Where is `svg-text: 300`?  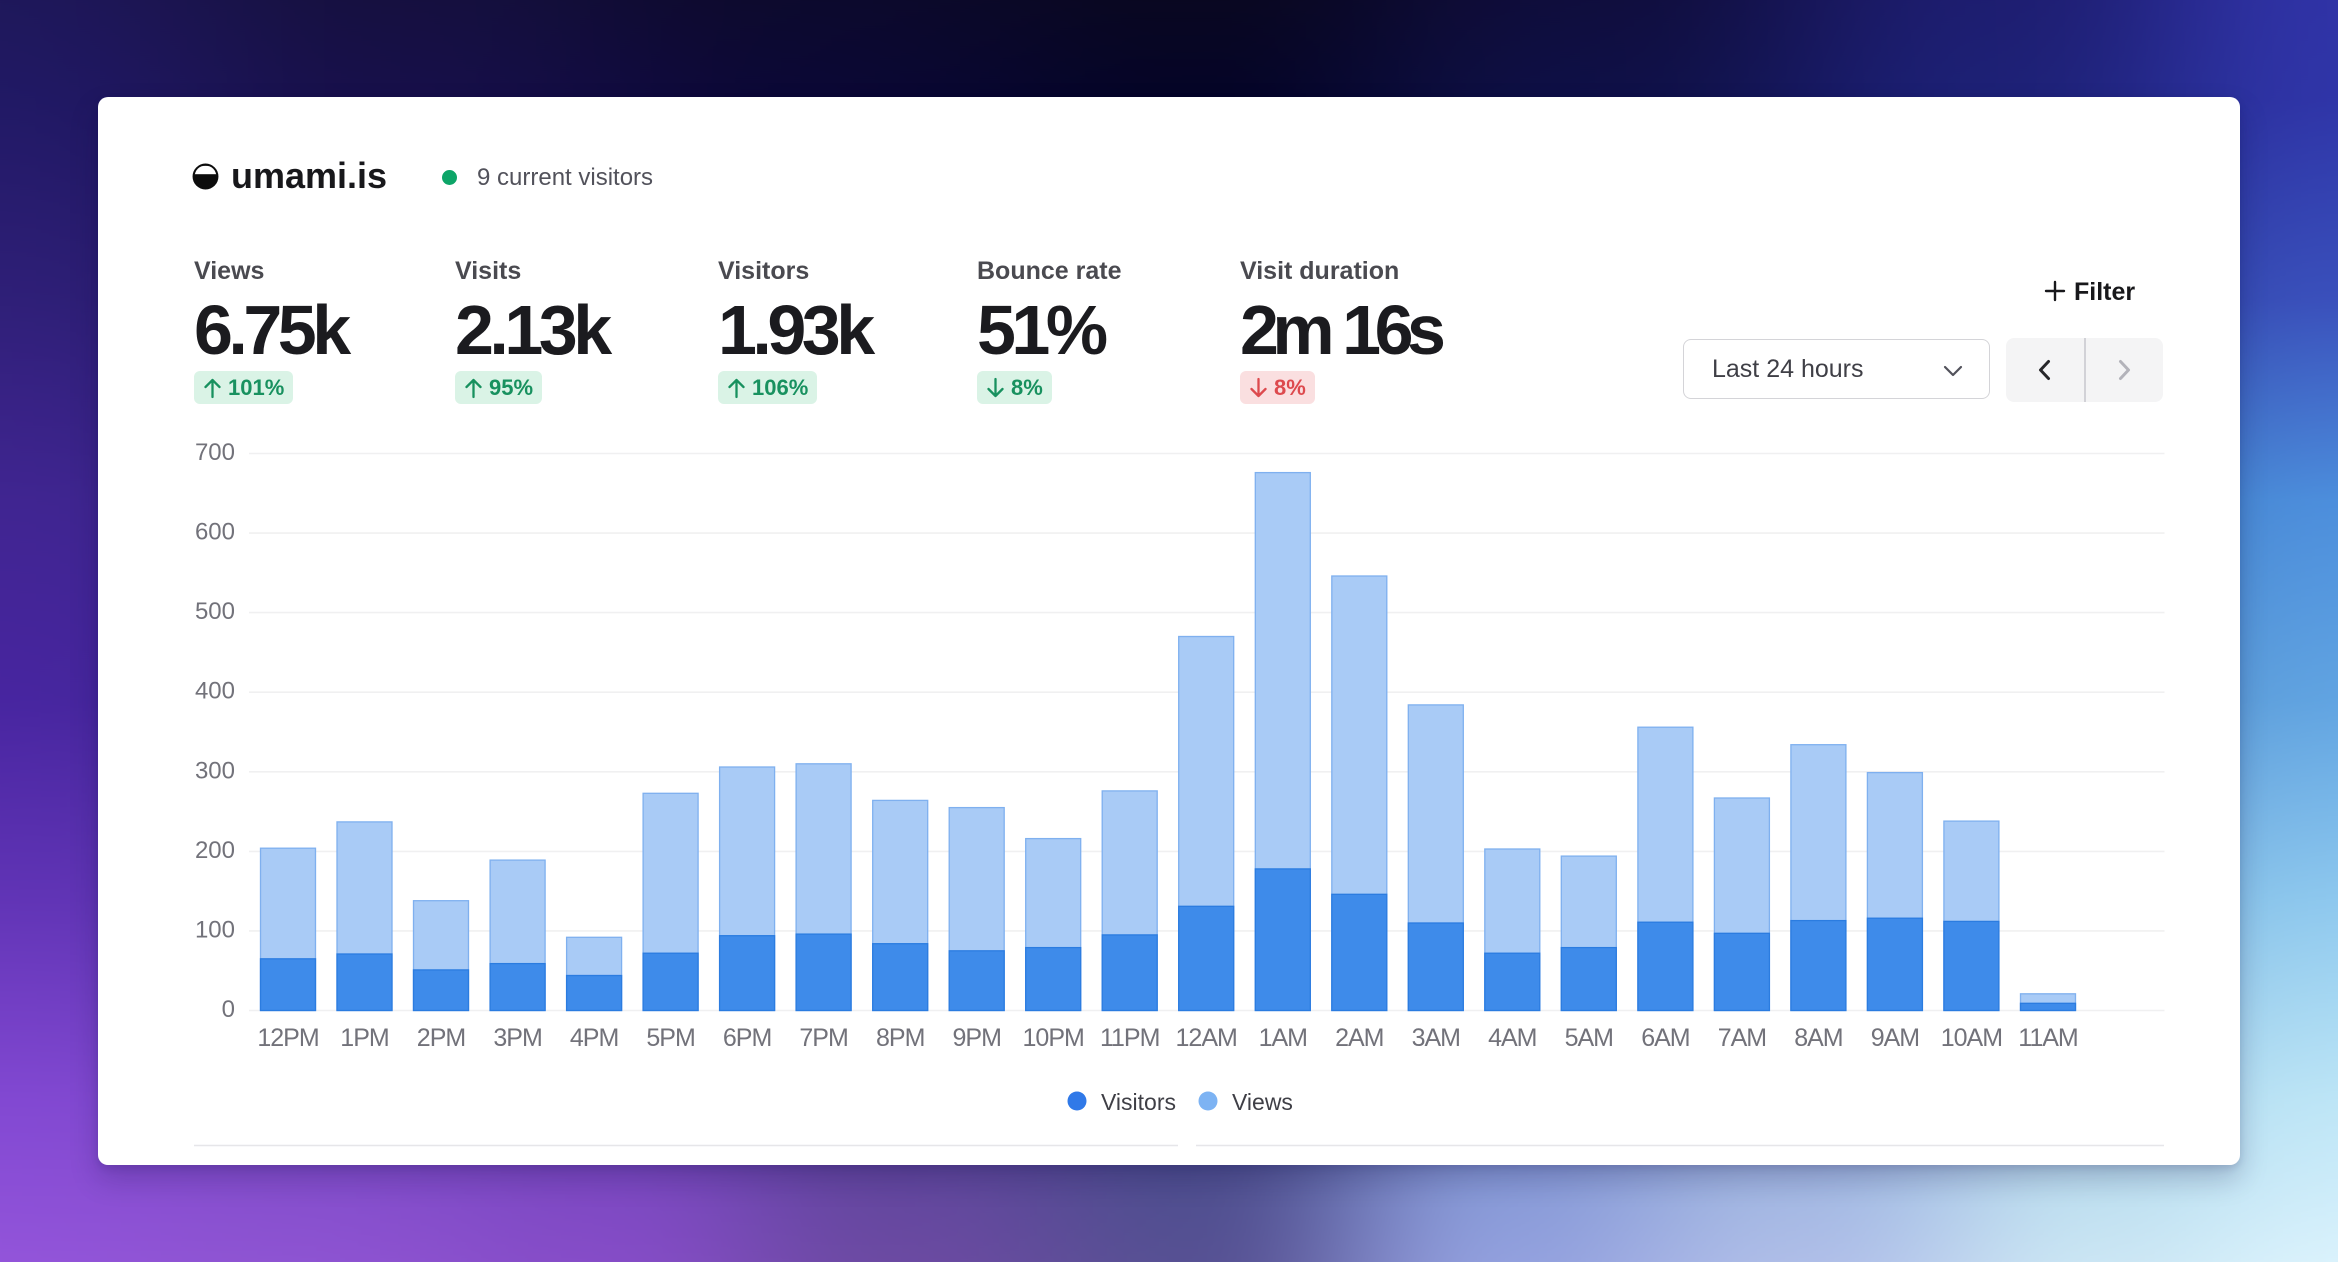
svg-text: 300 is located at coordinates (215, 770).